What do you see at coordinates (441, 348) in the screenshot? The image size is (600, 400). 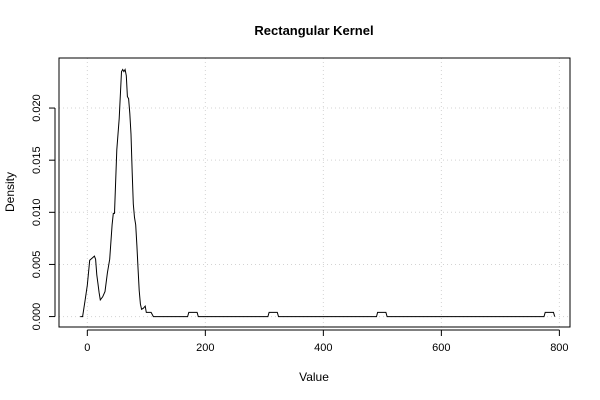 I see `x-tick-label-3: 600` at bounding box center [441, 348].